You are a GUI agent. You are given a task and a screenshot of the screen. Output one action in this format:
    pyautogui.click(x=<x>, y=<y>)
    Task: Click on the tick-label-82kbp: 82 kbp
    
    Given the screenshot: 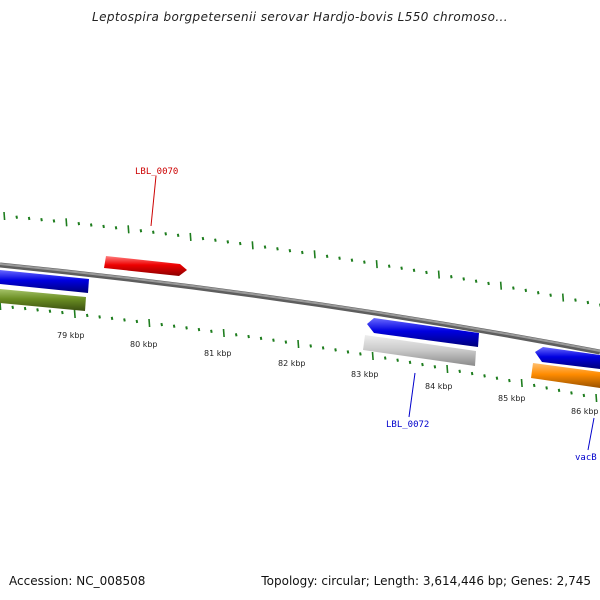 What is the action you would take?
    pyautogui.click(x=292, y=363)
    